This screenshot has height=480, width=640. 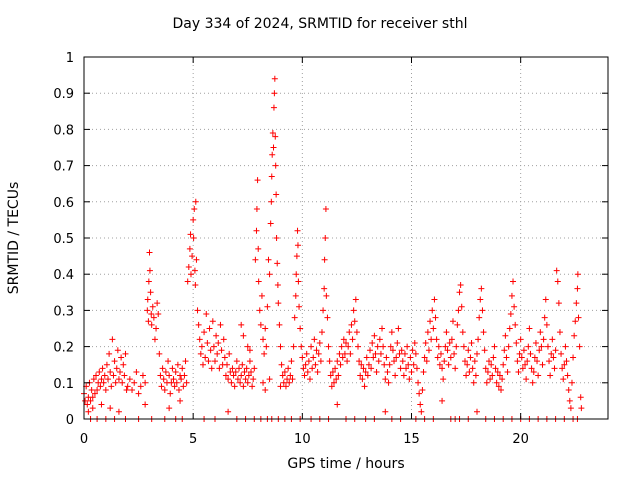 What do you see at coordinates (302, 439) in the screenshot?
I see `x-tick-label: 10` at bounding box center [302, 439].